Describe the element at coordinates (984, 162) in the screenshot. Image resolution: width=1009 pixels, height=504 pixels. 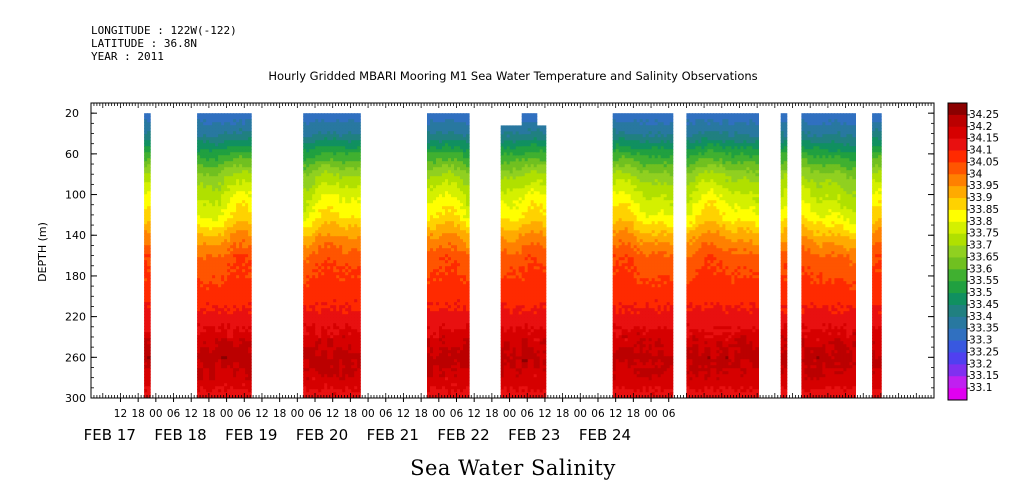
I see `colorbar-level-label: 34.05` at that location.